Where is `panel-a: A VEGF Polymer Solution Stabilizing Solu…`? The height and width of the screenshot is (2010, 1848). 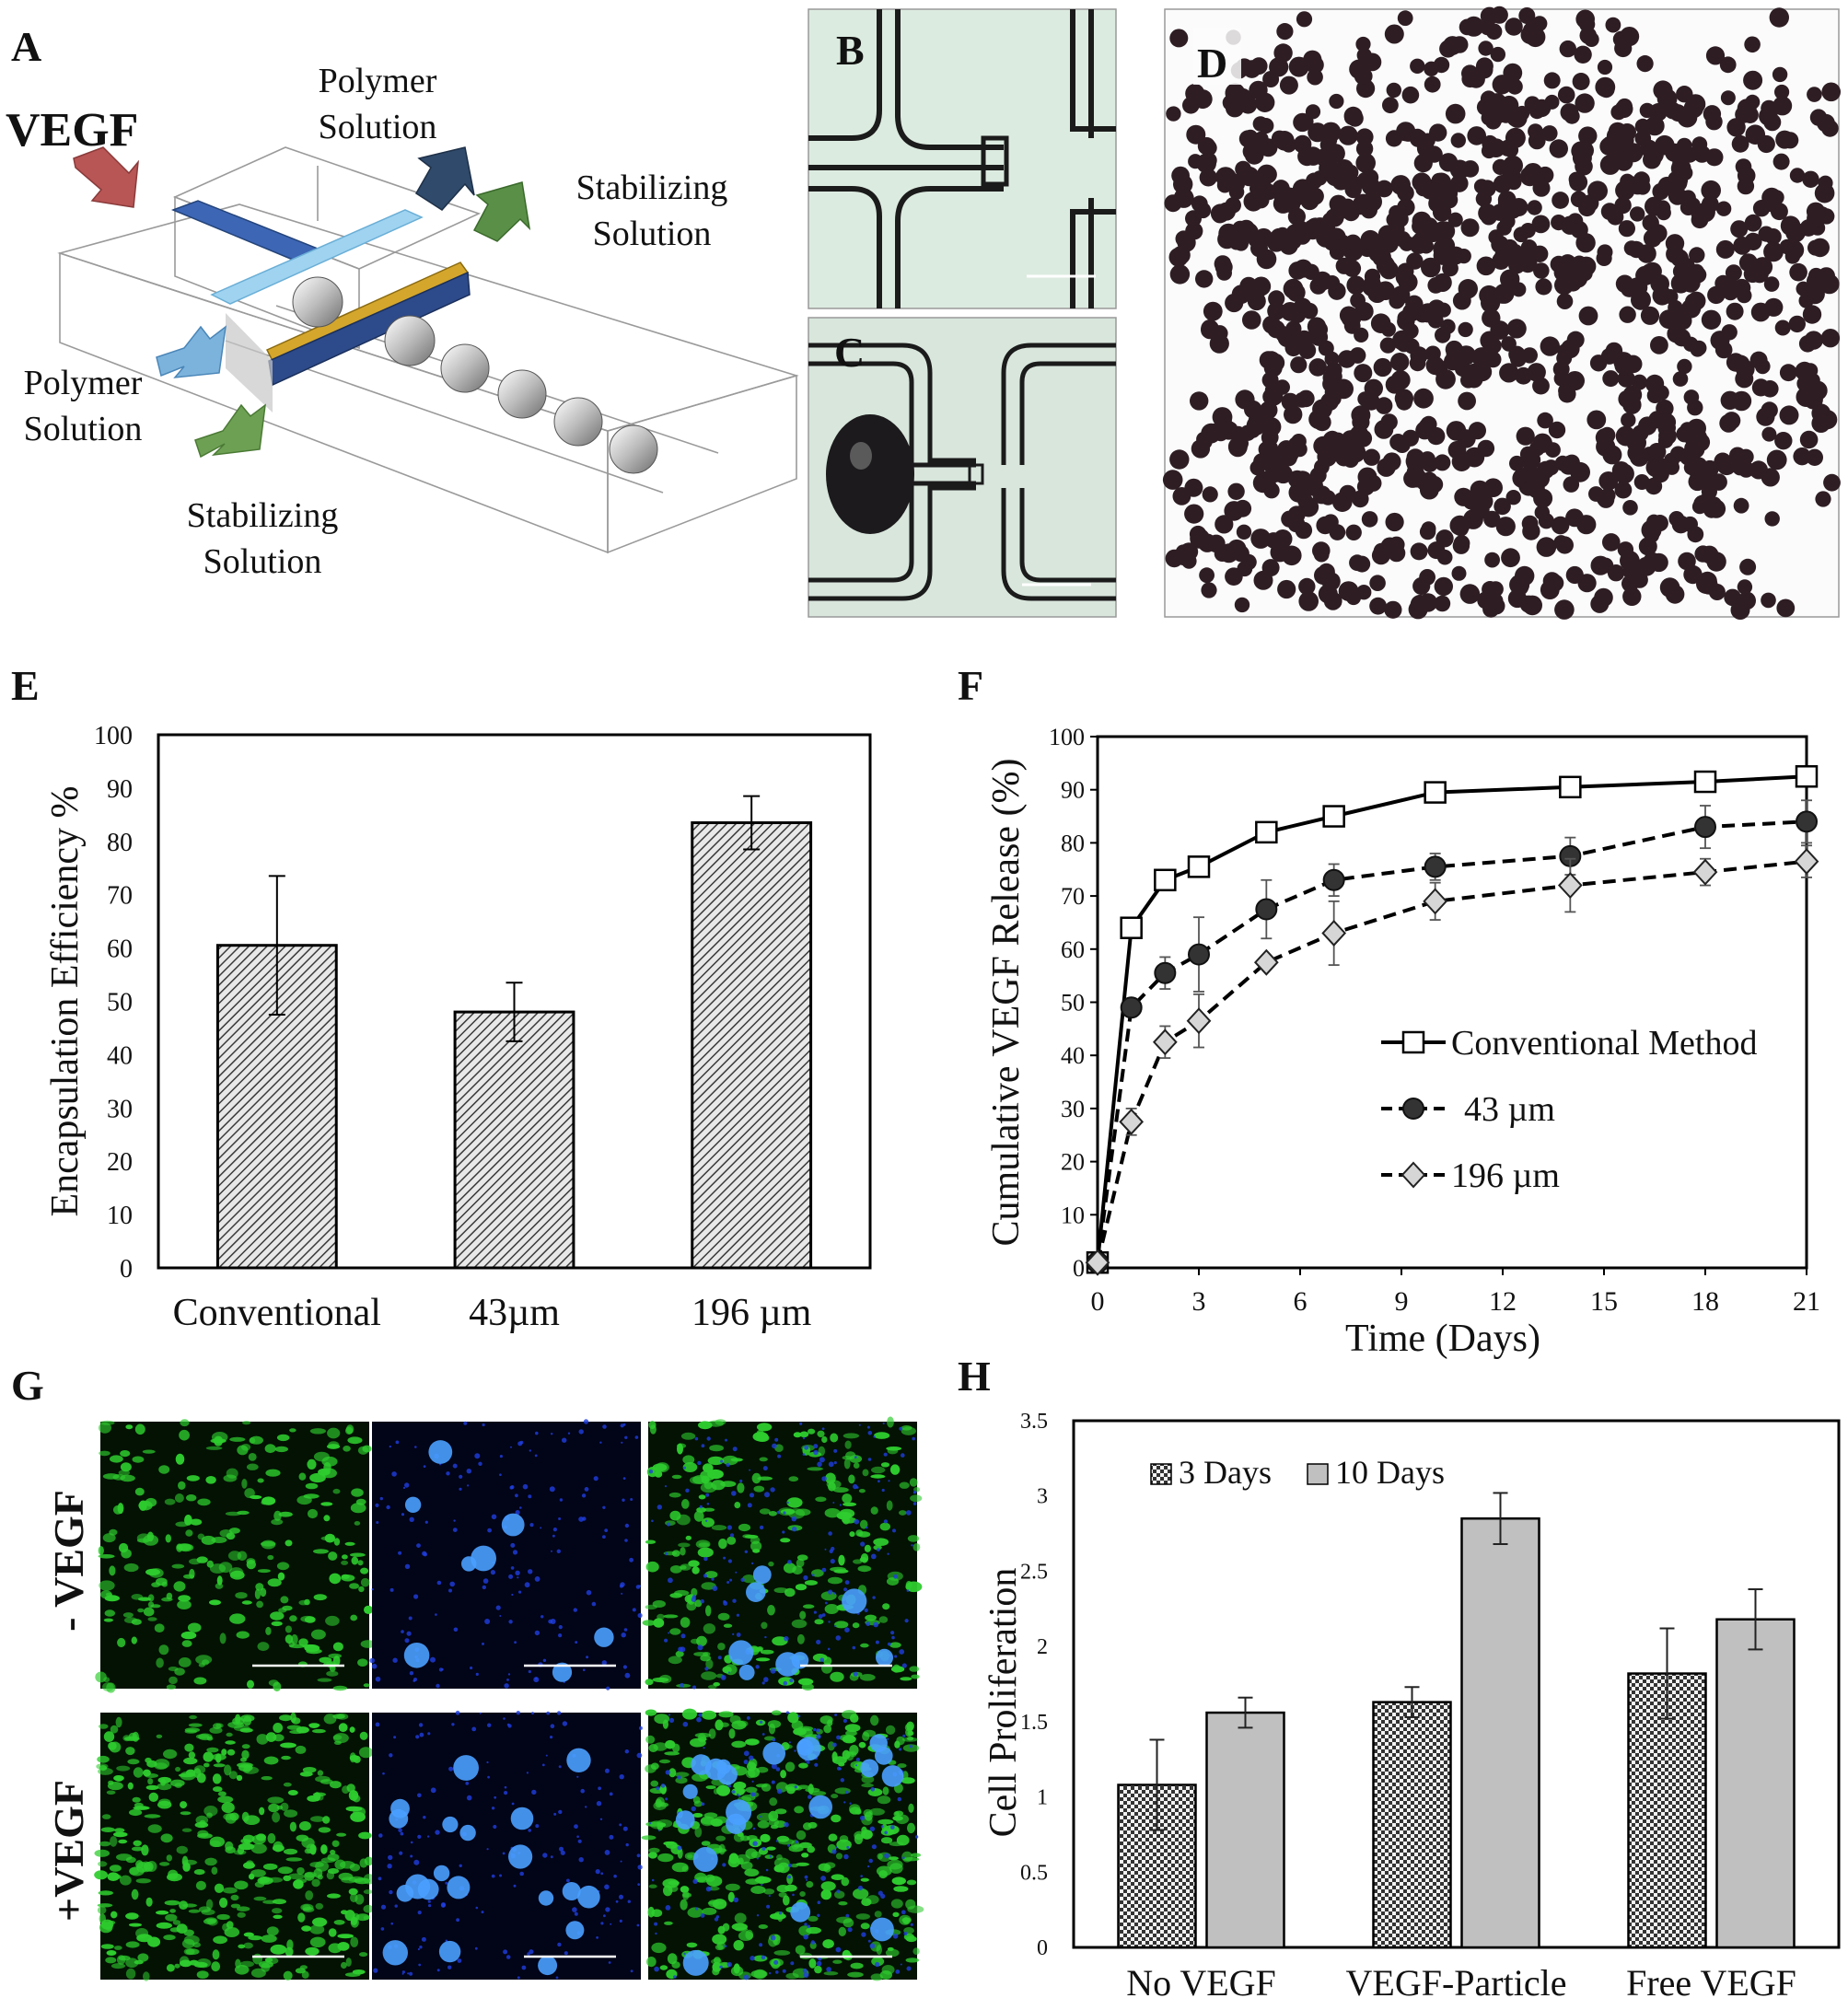 panel-a: A VEGF Polymer Solution Stabilizing Solu… is located at coordinates (403, 302).